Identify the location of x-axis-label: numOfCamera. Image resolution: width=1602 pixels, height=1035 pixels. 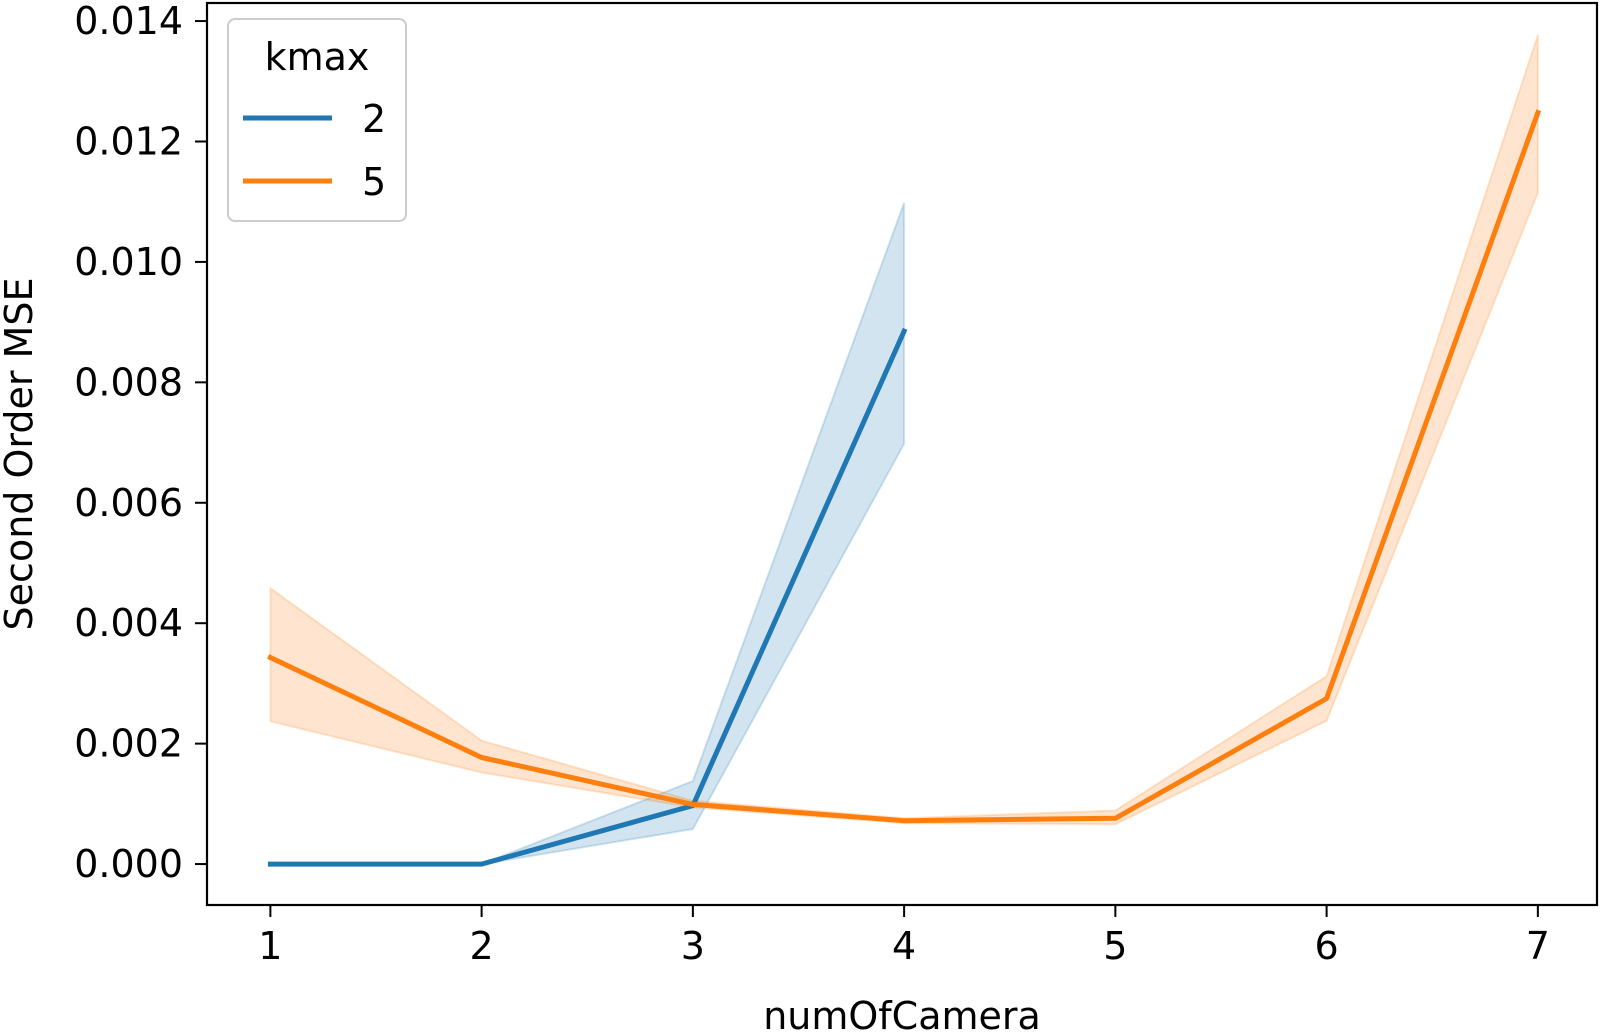
(902, 1014).